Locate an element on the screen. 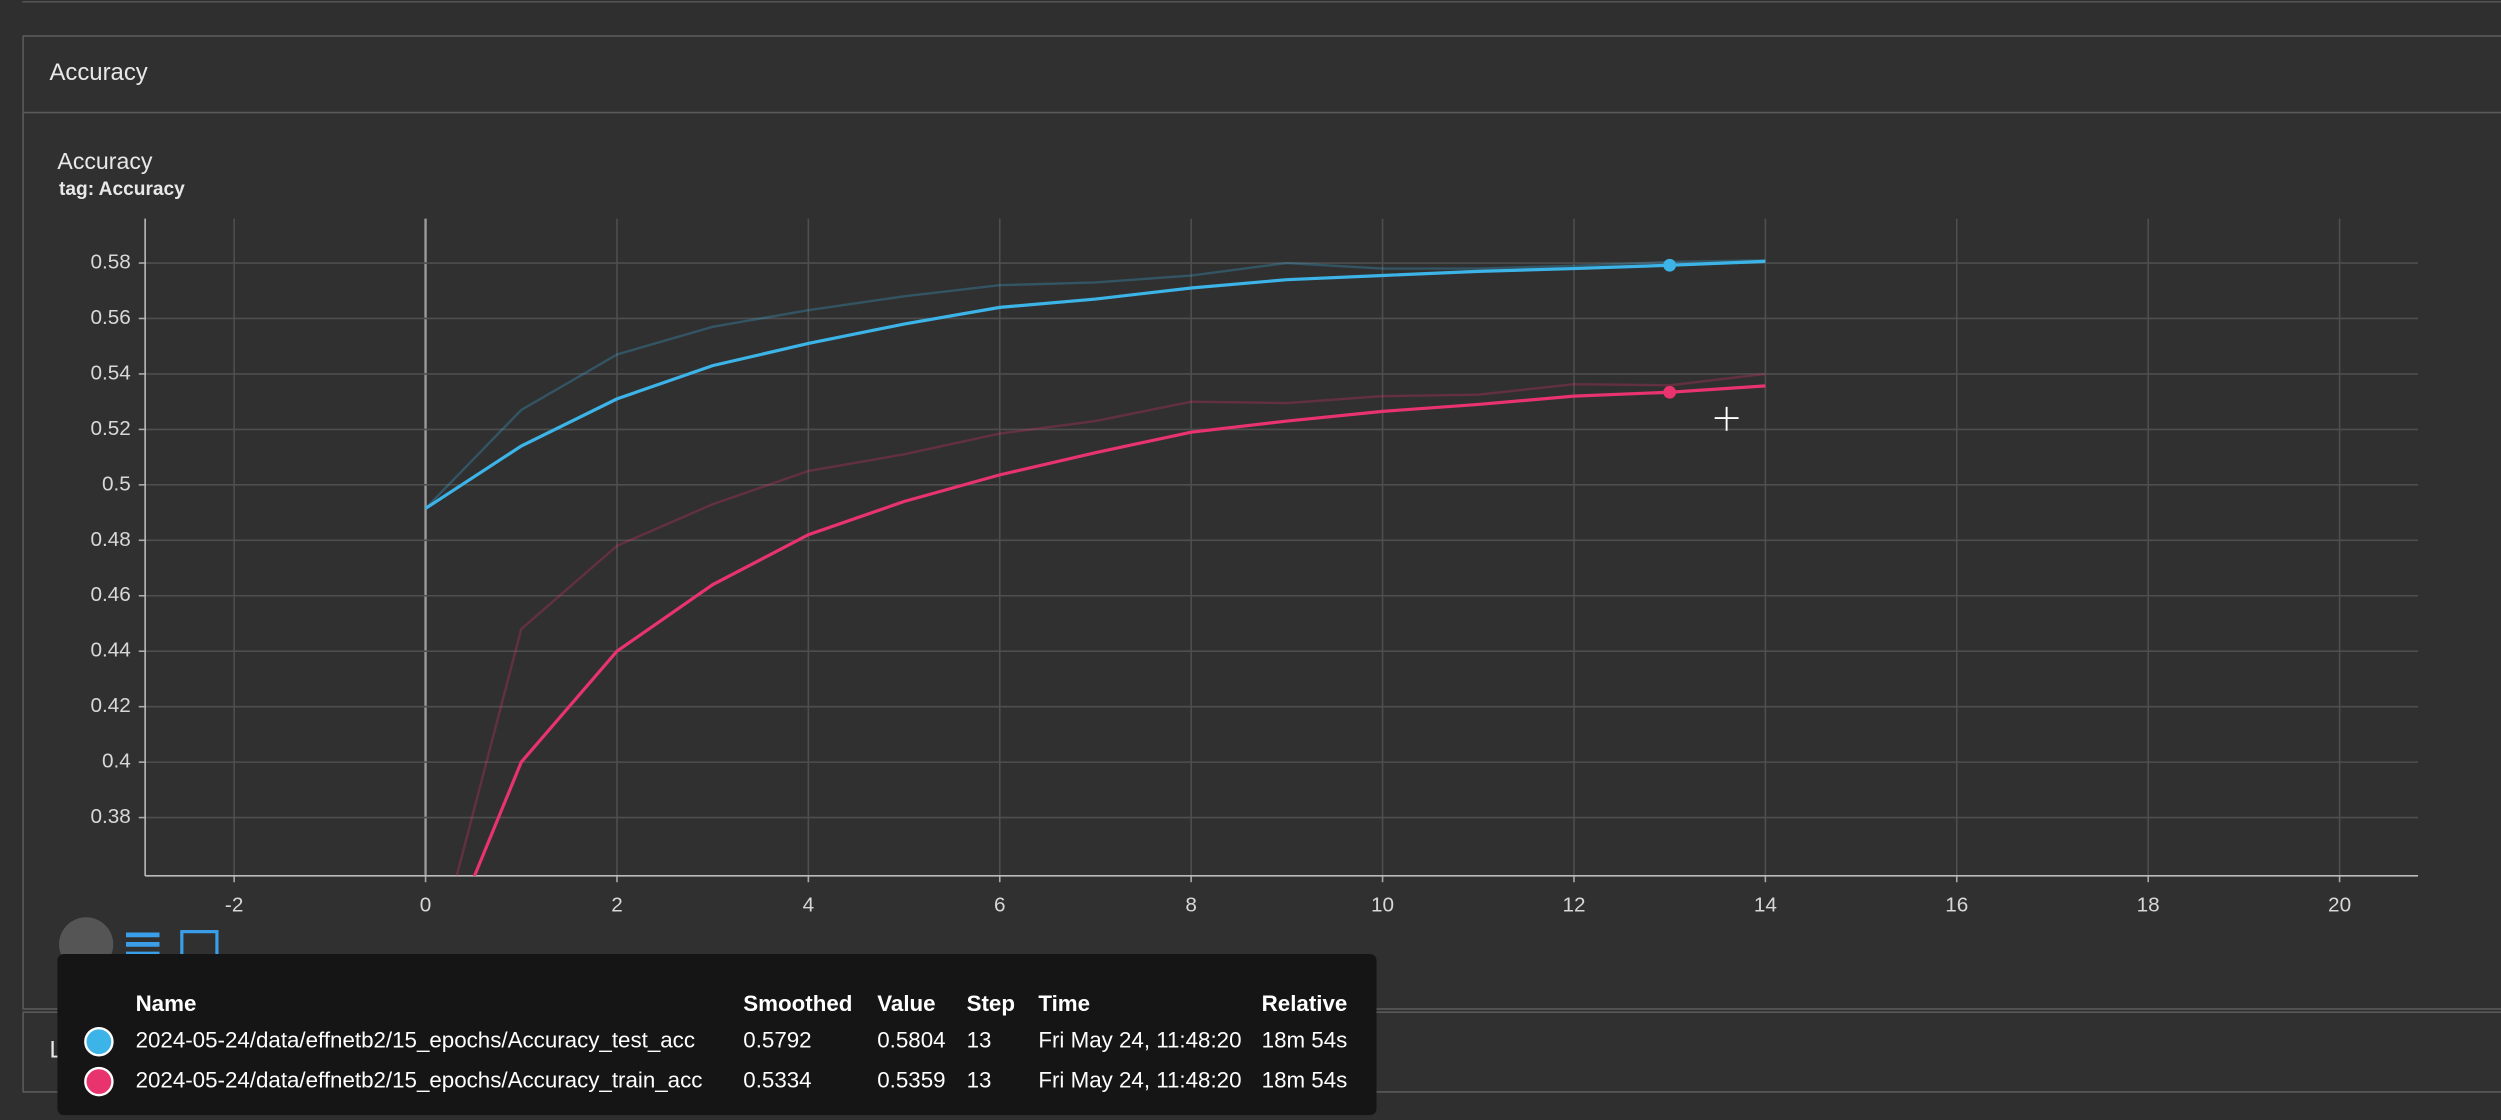 Image resolution: width=2501 pixels, height=1120 pixels. tooltip-cell: 0.5359 is located at coordinates (911, 1079).